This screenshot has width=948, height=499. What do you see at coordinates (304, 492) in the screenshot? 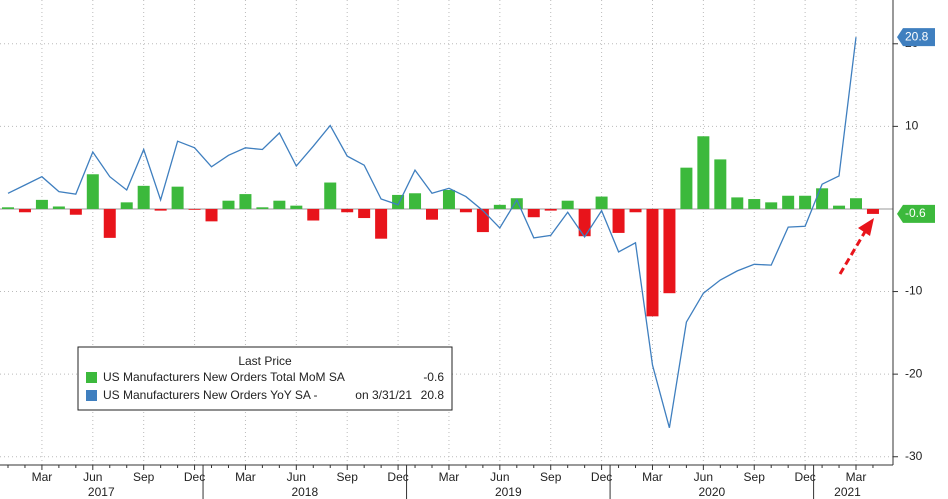
I see `x-year-label: 2018` at bounding box center [304, 492].